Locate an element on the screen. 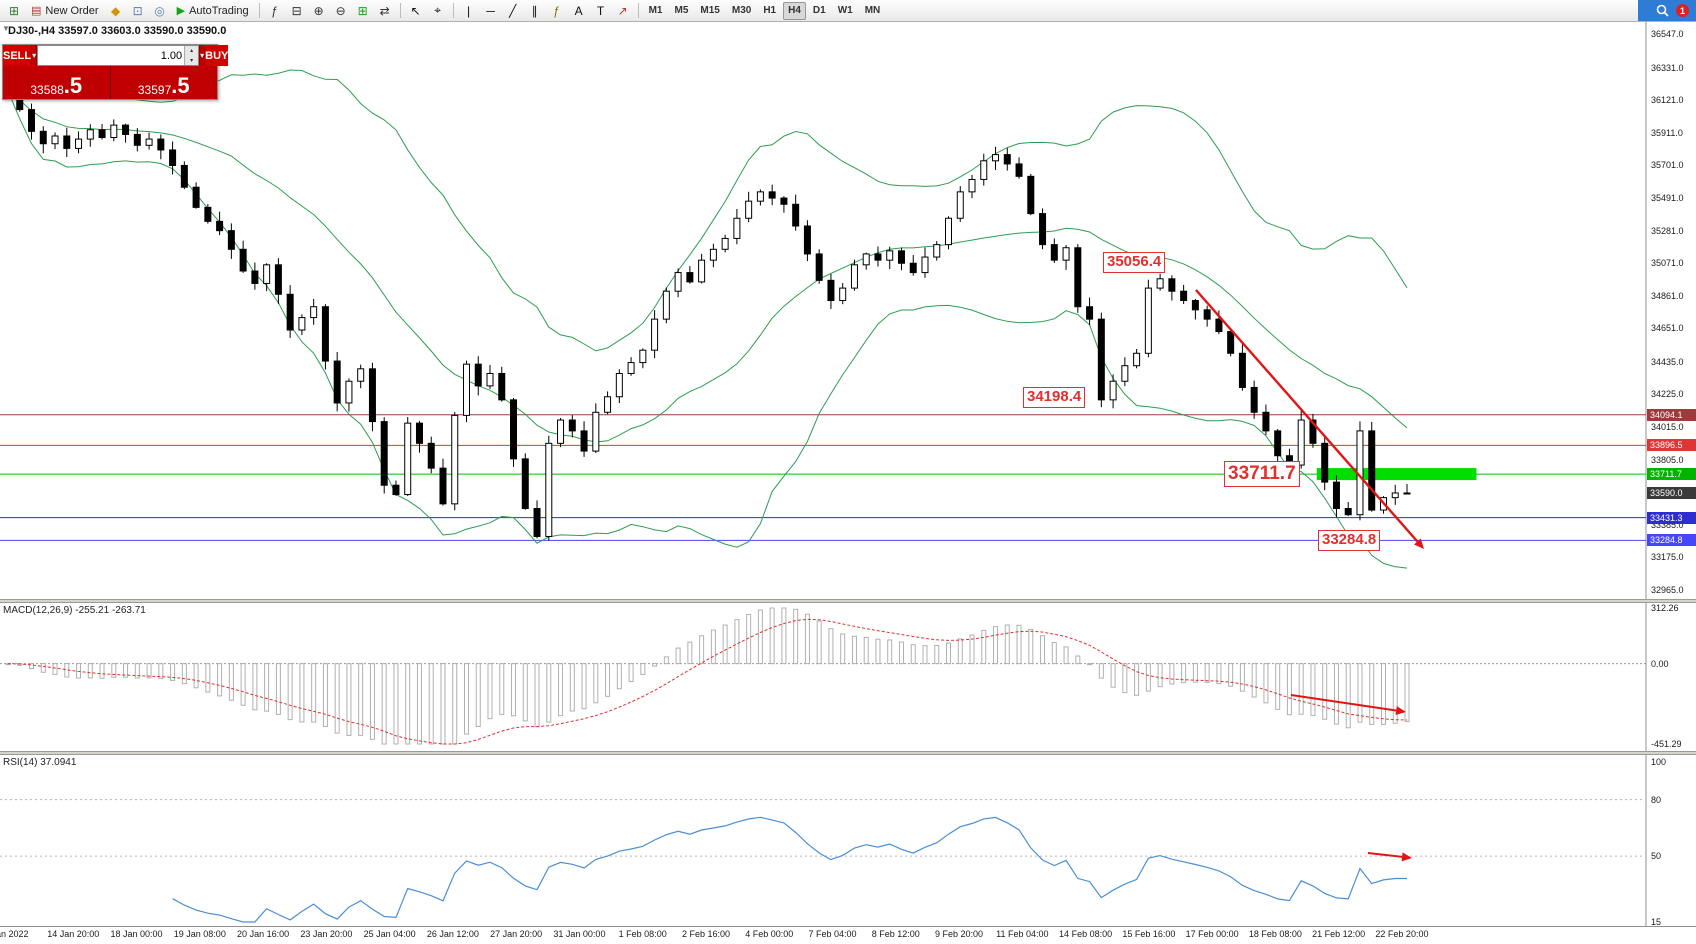 Image resolution: width=1696 pixels, height=944 pixels. one-click-trading-toggle: ▼ is located at coordinates (6, 28).